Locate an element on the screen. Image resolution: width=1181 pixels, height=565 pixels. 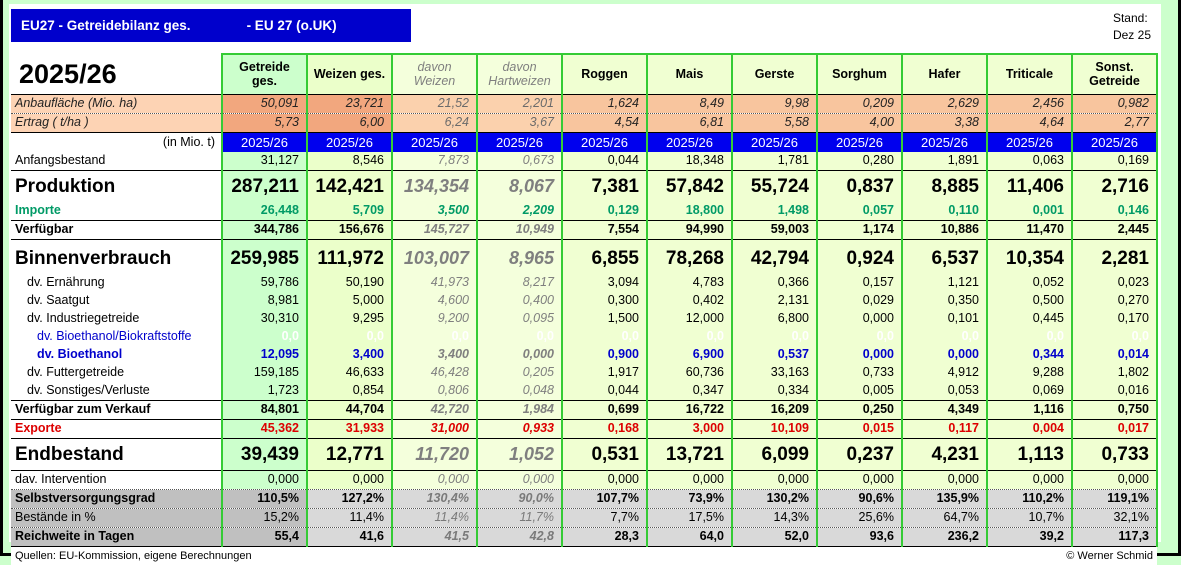
cell-futtergetreide-6: 33,163 is located at coordinates (774, 372).